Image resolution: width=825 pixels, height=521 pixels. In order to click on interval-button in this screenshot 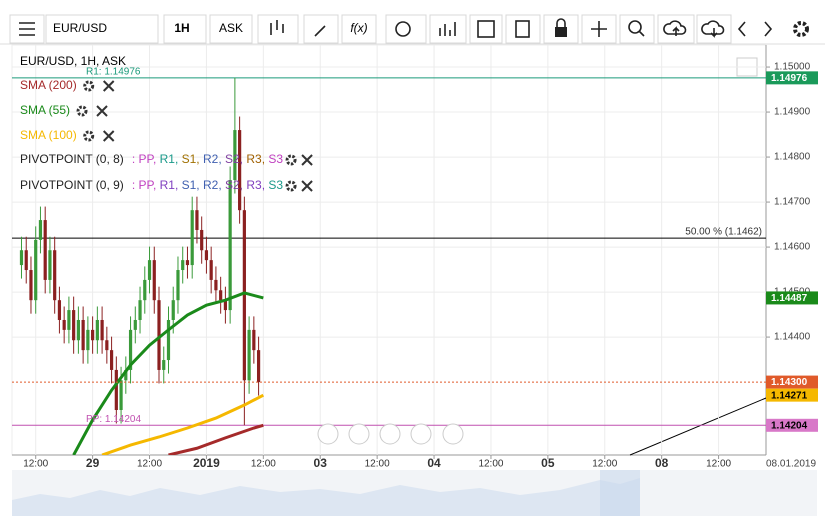, I will do `click(185, 29)`.